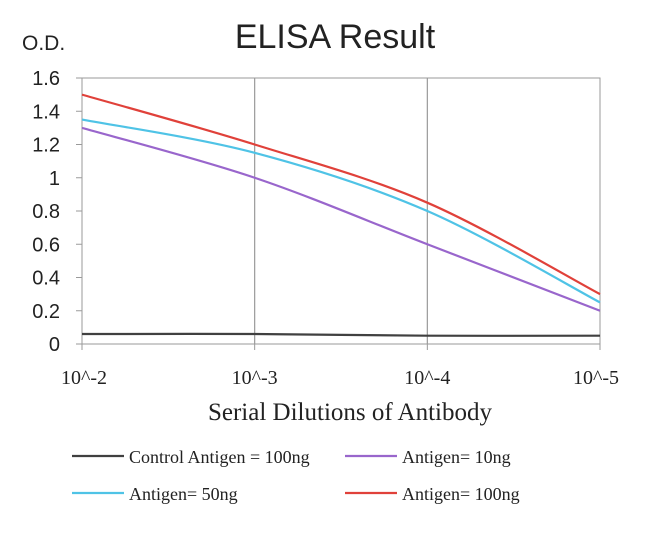 Image resolution: width=650 pixels, height=541 pixels. Describe the element at coordinates (46, 146) in the screenshot. I see `y-tick-label: 1.2` at that location.